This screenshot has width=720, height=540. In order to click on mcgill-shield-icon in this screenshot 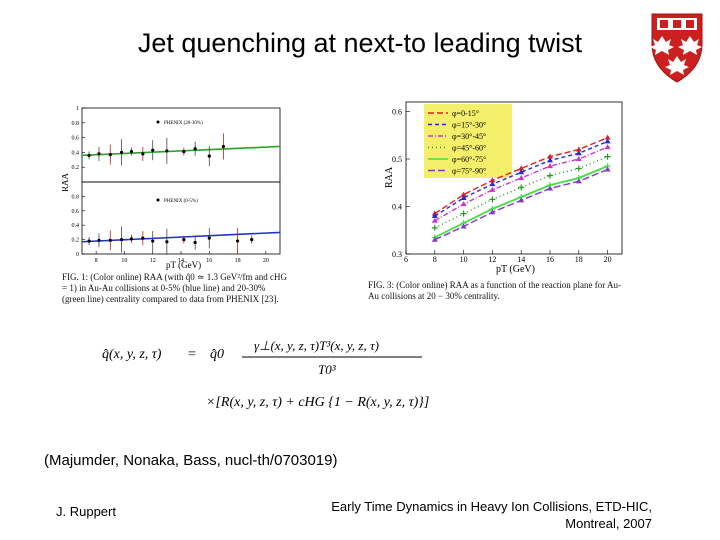, I will do `click(676, 48)`.